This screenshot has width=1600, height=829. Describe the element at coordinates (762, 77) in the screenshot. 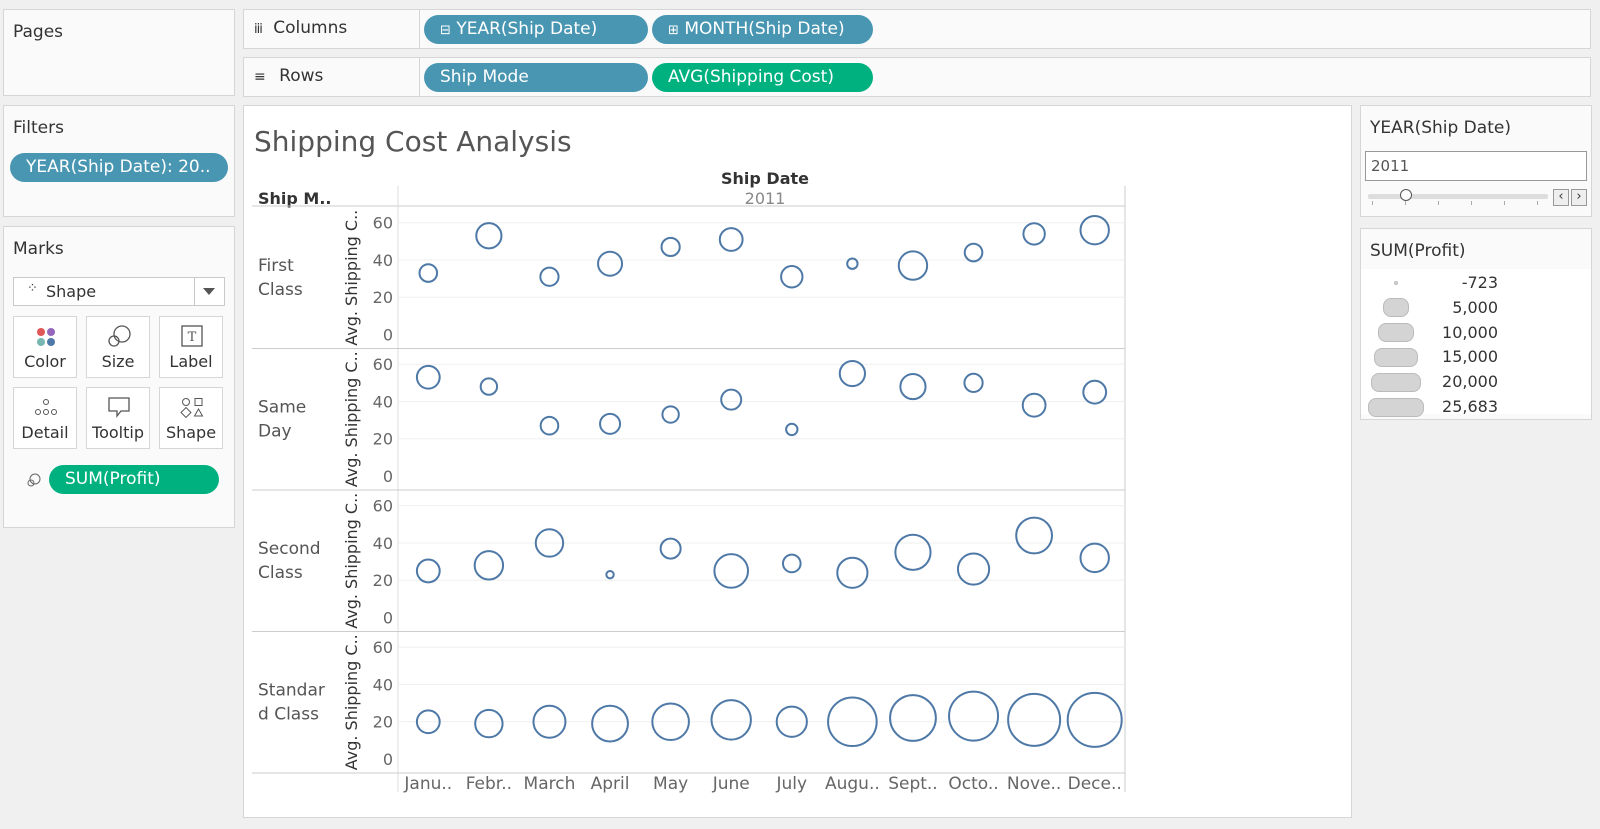

I see `rows-pill-avg-shipping-cost: AVG(Shipping Cost)` at that location.